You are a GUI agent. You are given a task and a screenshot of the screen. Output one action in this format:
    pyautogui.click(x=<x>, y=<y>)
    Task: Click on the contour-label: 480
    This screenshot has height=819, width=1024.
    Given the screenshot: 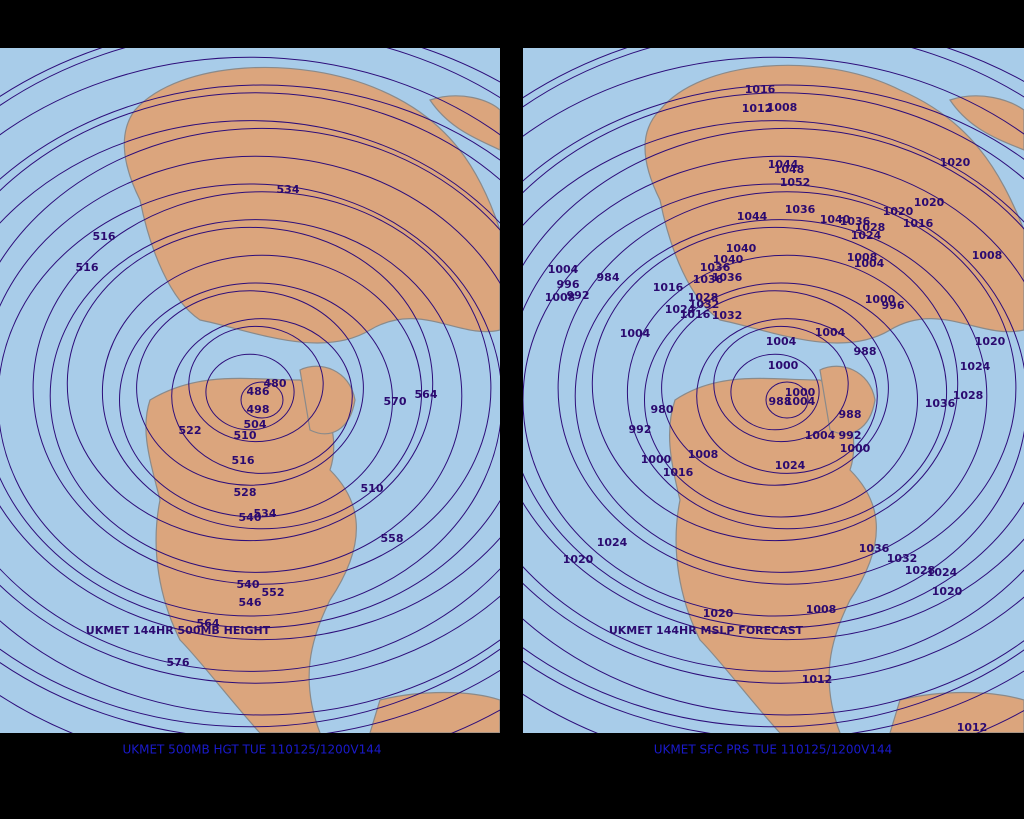 What is the action you would take?
    pyautogui.click(x=275, y=383)
    